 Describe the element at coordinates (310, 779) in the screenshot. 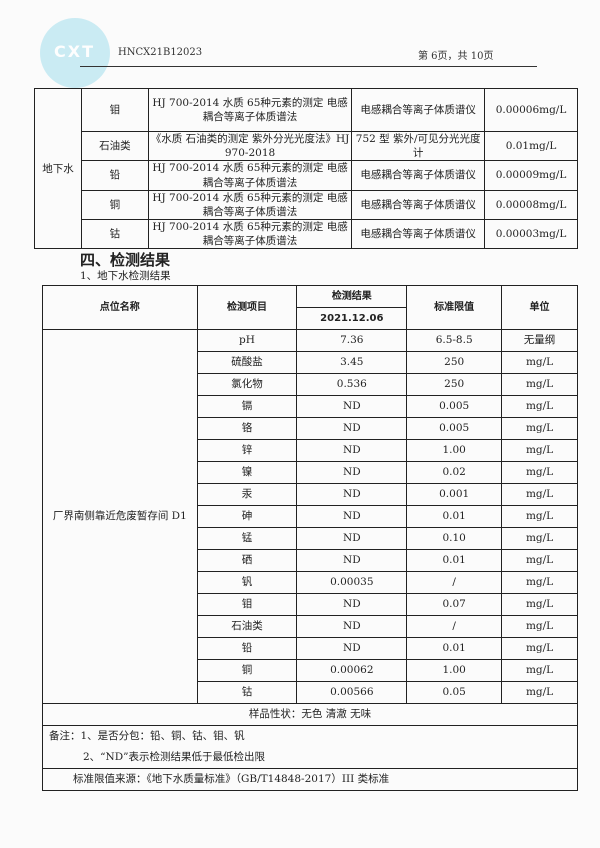

I see `standard-source: 标准限值来源：《地下水质量标准》（GB/T14848-2017）III 类标准` at that location.